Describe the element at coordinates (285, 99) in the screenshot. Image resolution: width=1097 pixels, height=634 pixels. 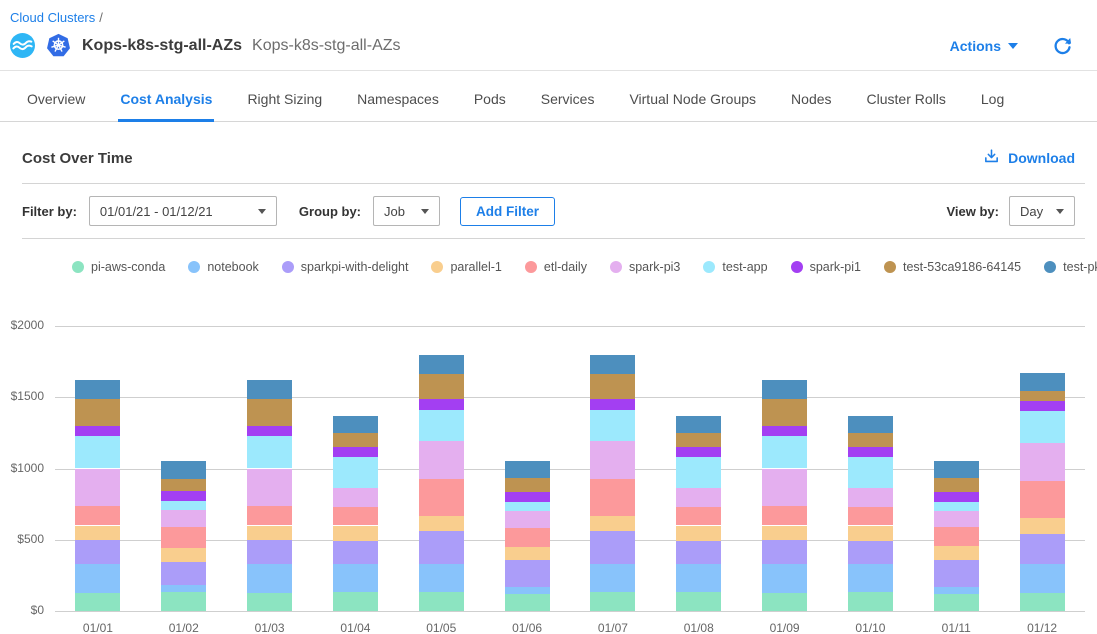
I see `tab-right-sizing: Right Sizing` at that location.